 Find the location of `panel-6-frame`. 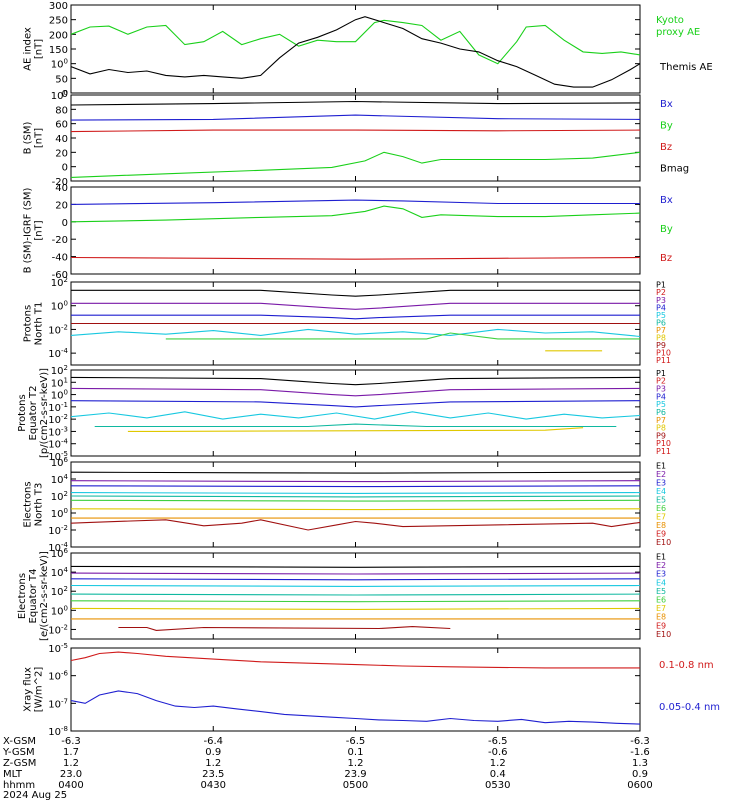

panel-6-frame is located at coordinates (355, 596).